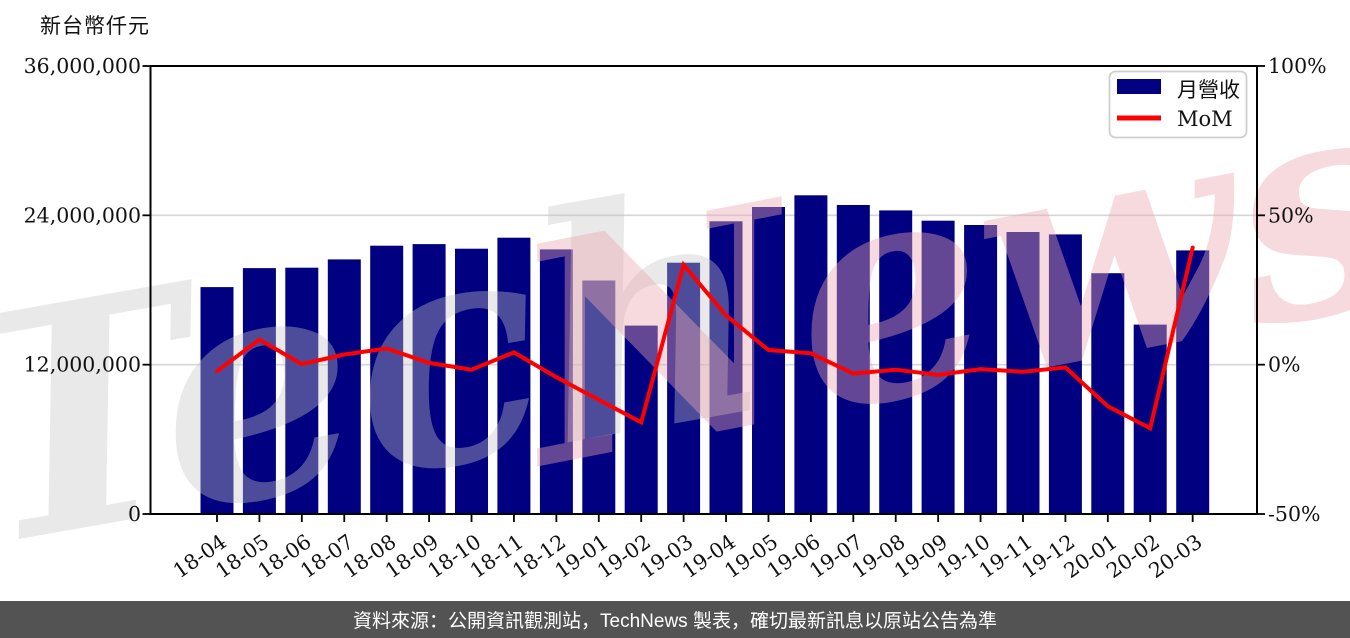 The width and height of the screenshot is (1350, 638). What do you see at coordinates (1284, 365) in the screenshot?
I see `y-right-tick-label: 0%` at bounding box center [1284, 365].